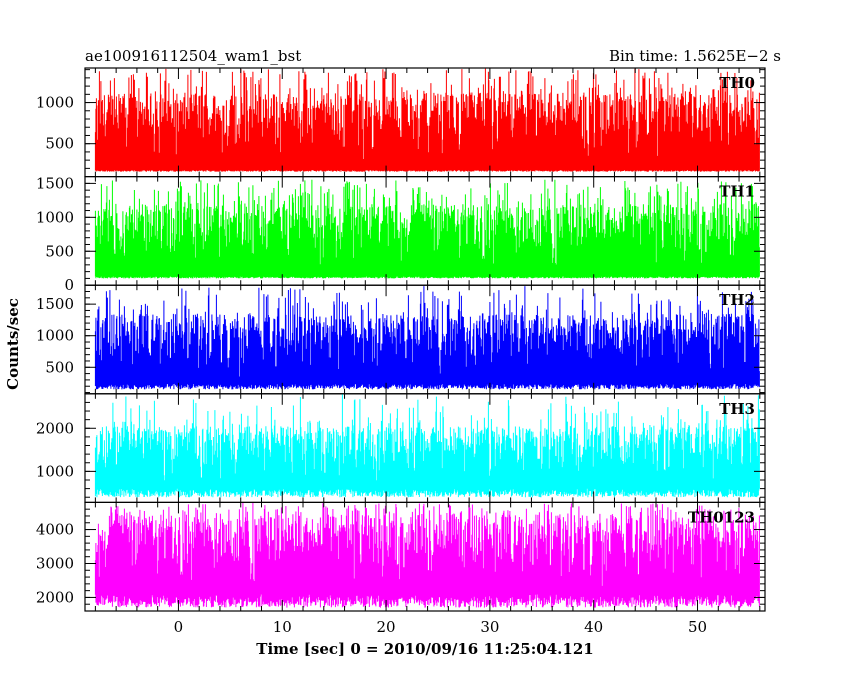 Image resolution: width=850 pixels, height=685 pixels. What do you see at coordinates (55, 563) in the screenshot?
I see `y-tick-label-th0123: 3000` at bounding box center [55, 563].